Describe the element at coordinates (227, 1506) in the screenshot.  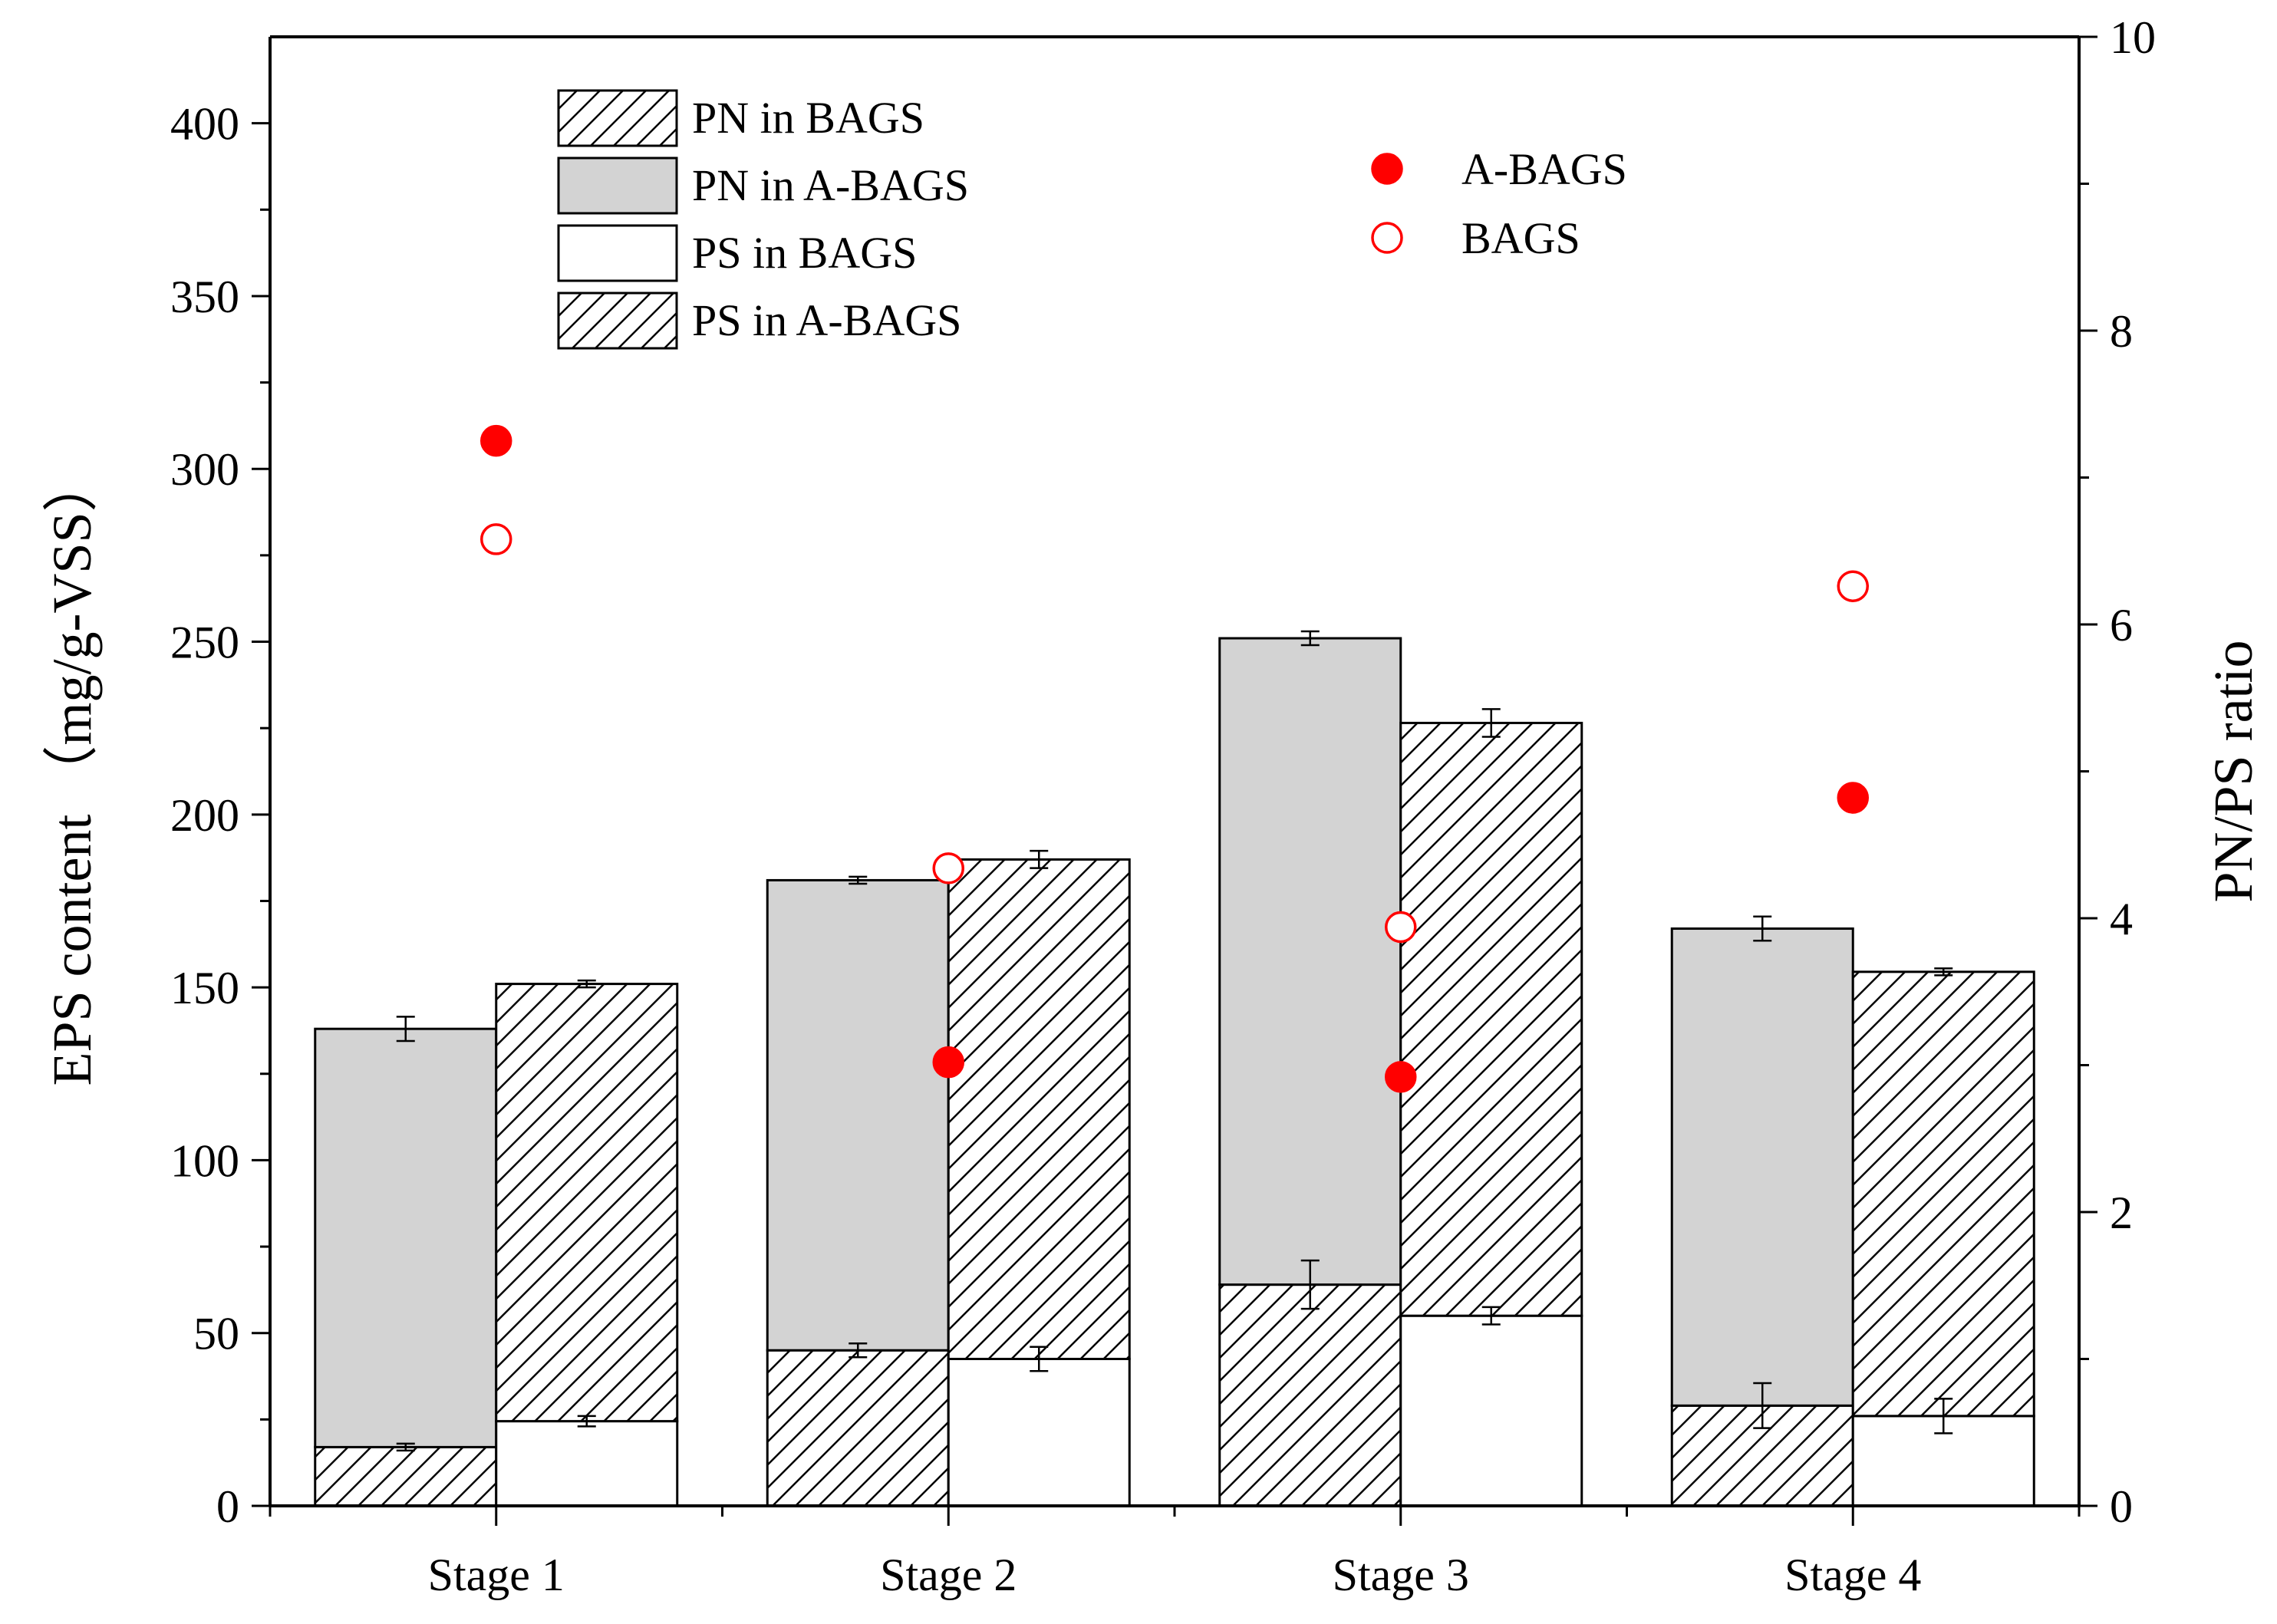
I see `y-tick-label: 0` at that location.